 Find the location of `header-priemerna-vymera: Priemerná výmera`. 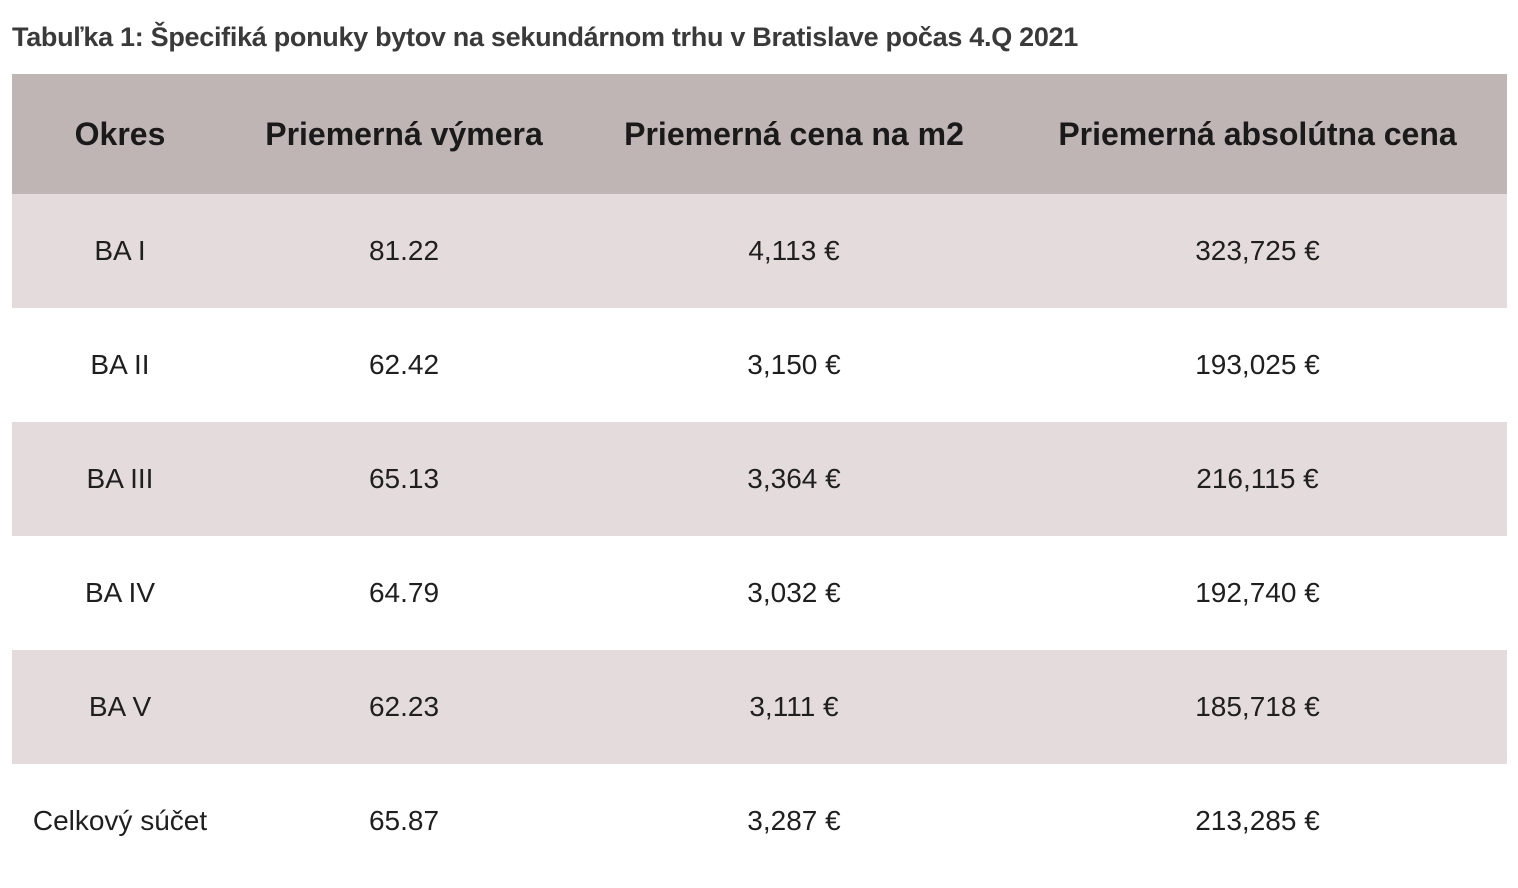

header-priemerna-vymera: Priemerná výmera is located at coordinates (404, 133).